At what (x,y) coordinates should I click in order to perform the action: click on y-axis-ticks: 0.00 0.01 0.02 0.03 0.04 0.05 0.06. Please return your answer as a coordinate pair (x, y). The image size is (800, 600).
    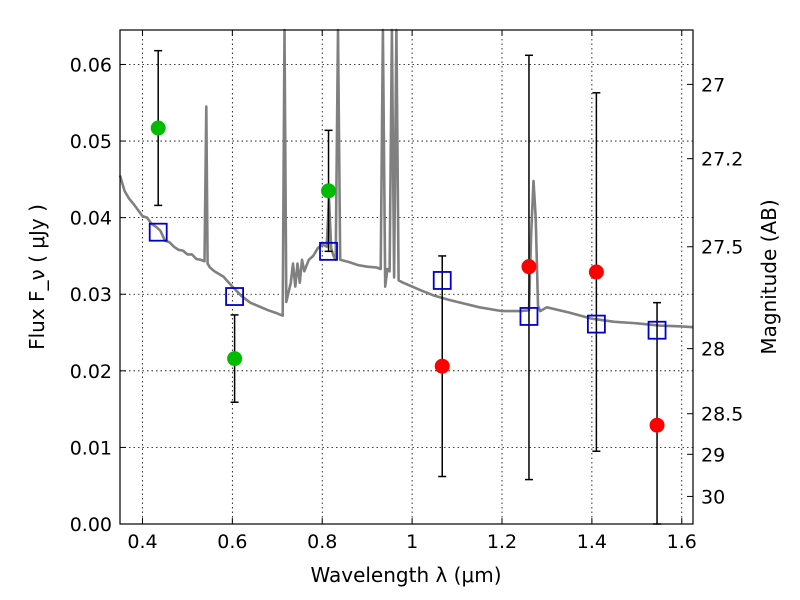
    Looking at the image, I should click on (98, 295).